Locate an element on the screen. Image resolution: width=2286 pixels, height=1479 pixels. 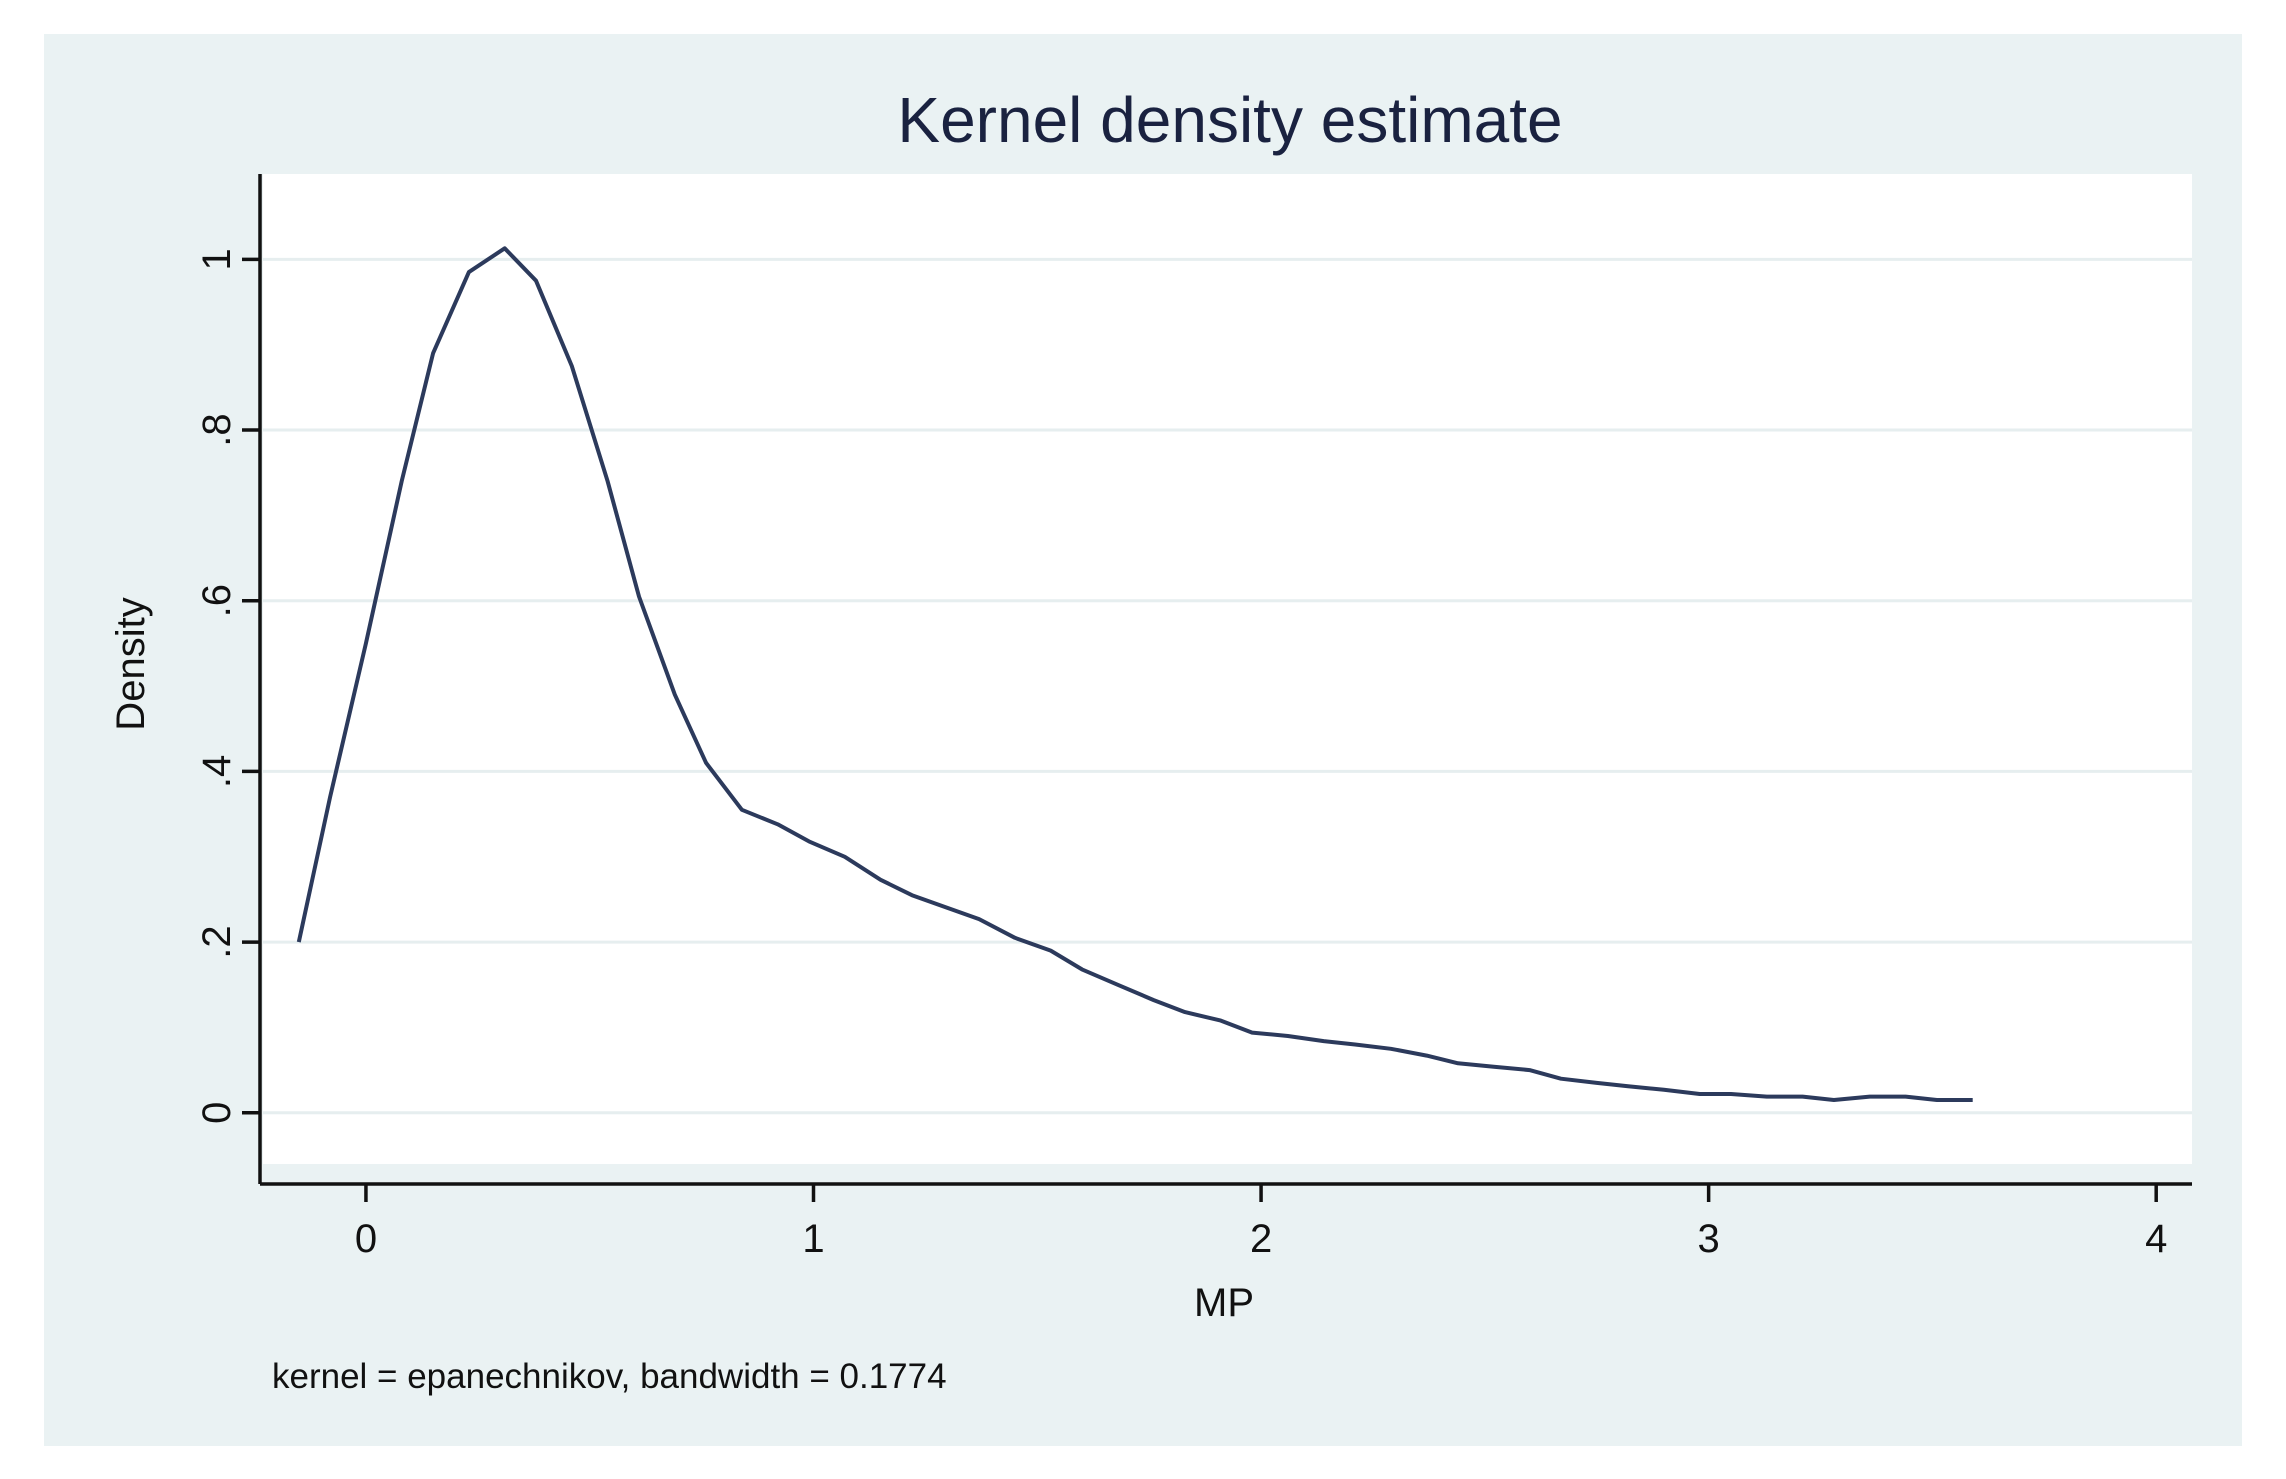
x-tick-labels: 0 1 2 3 4 is located at coordinates (1261, 1239).